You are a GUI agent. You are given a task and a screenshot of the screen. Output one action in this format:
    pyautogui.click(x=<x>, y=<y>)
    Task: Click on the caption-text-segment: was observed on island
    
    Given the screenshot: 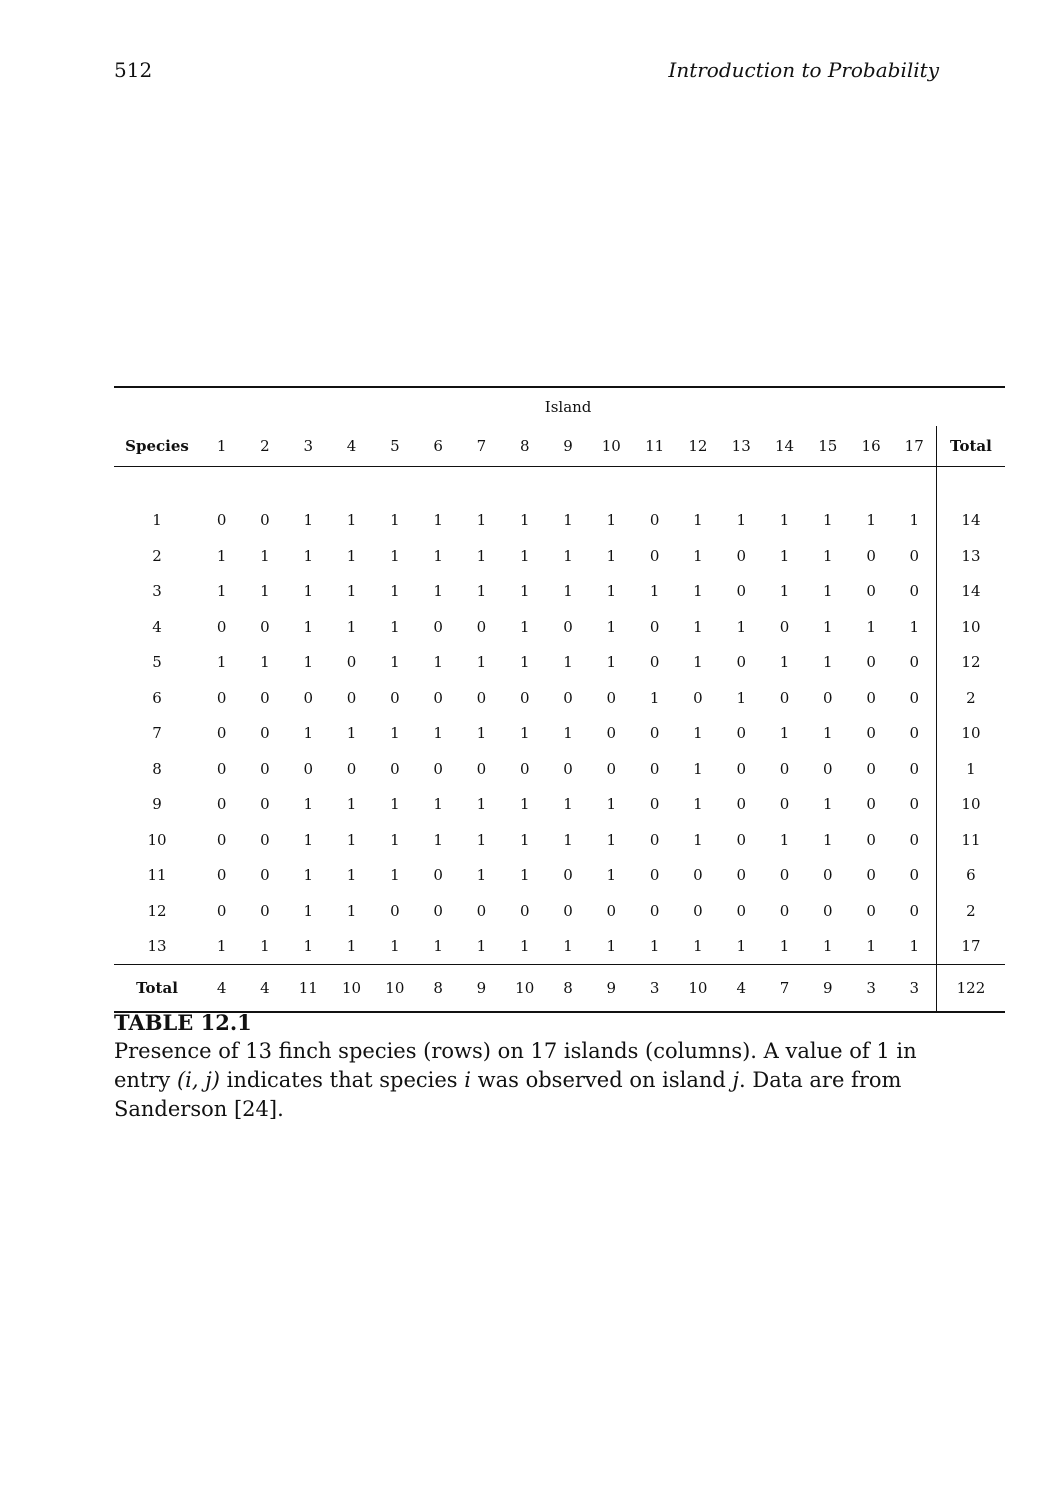 What is the action you would take?
    pyautogui.click(x=601, y=1080)
    